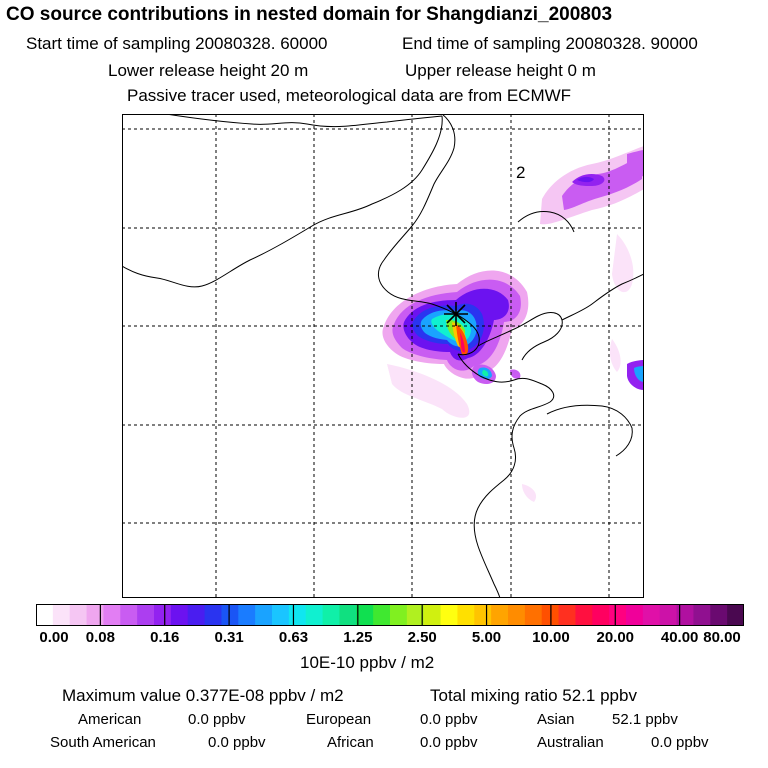 This screenshot has width=768, height=768. I want to click on australian-label: Australian, so click(570, 742).